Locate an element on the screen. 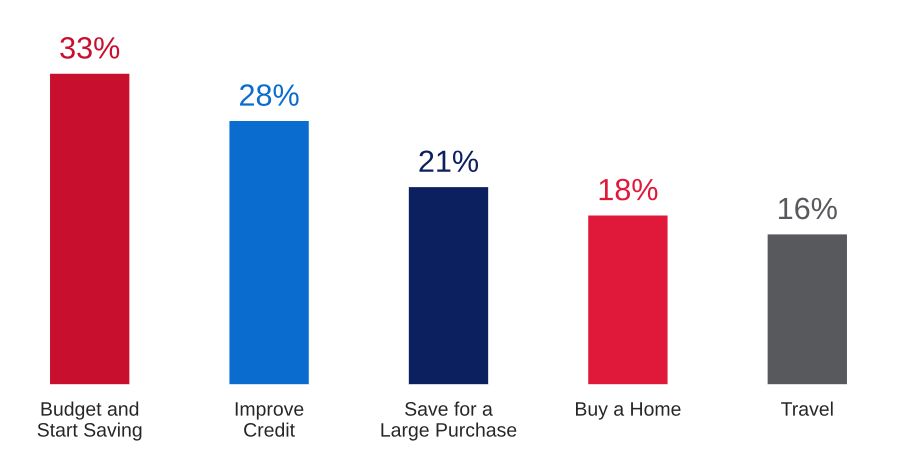 This screenshot has height=456, width=897. data-label: 21% is located at coordinates (448, 161).